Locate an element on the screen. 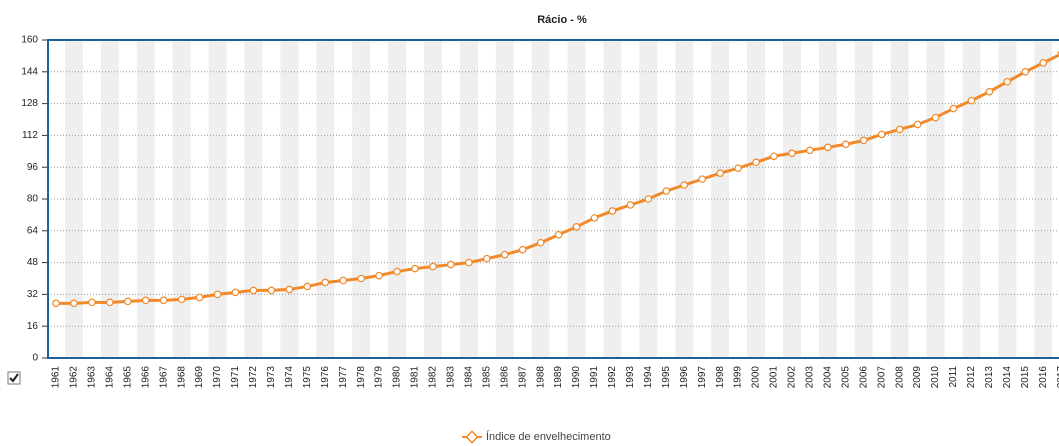 The height and width of the screenshot is (446, 1059). y-tick-label: 48 is located at coordinates (33, 262).